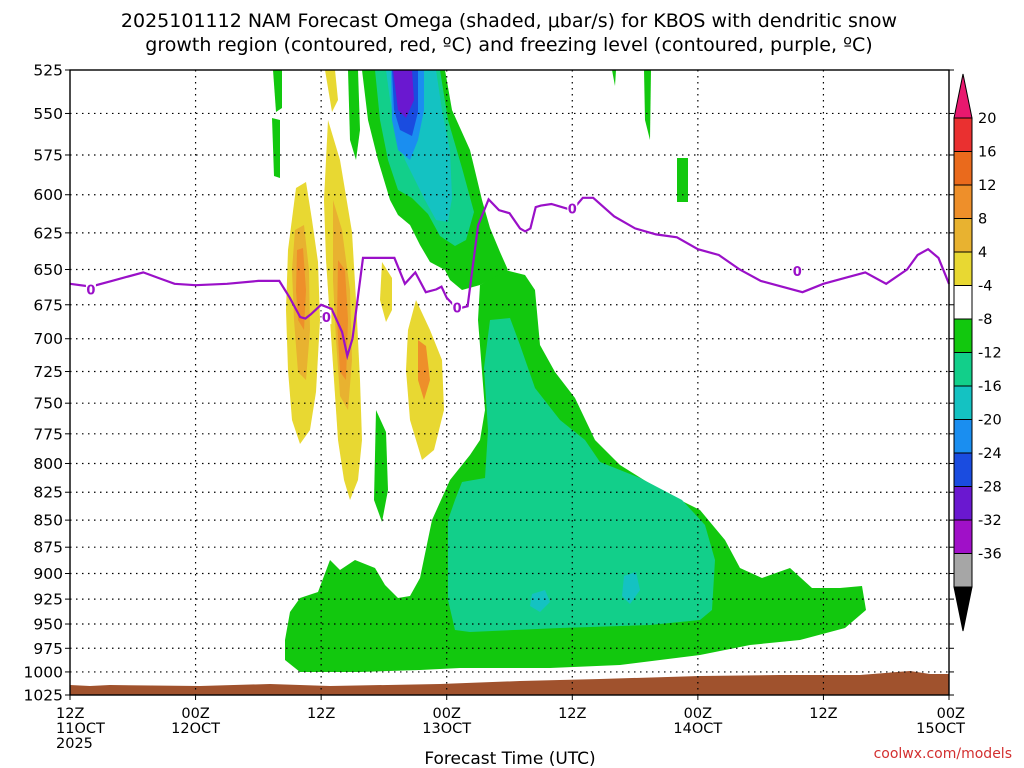 Image resolution: width=1024 pixels, height=768 pixels. What do you see at coordinates (80, 729) in the screenshot?
I see `x-tick-label: 11OCT` at bounding box center [80, 729].